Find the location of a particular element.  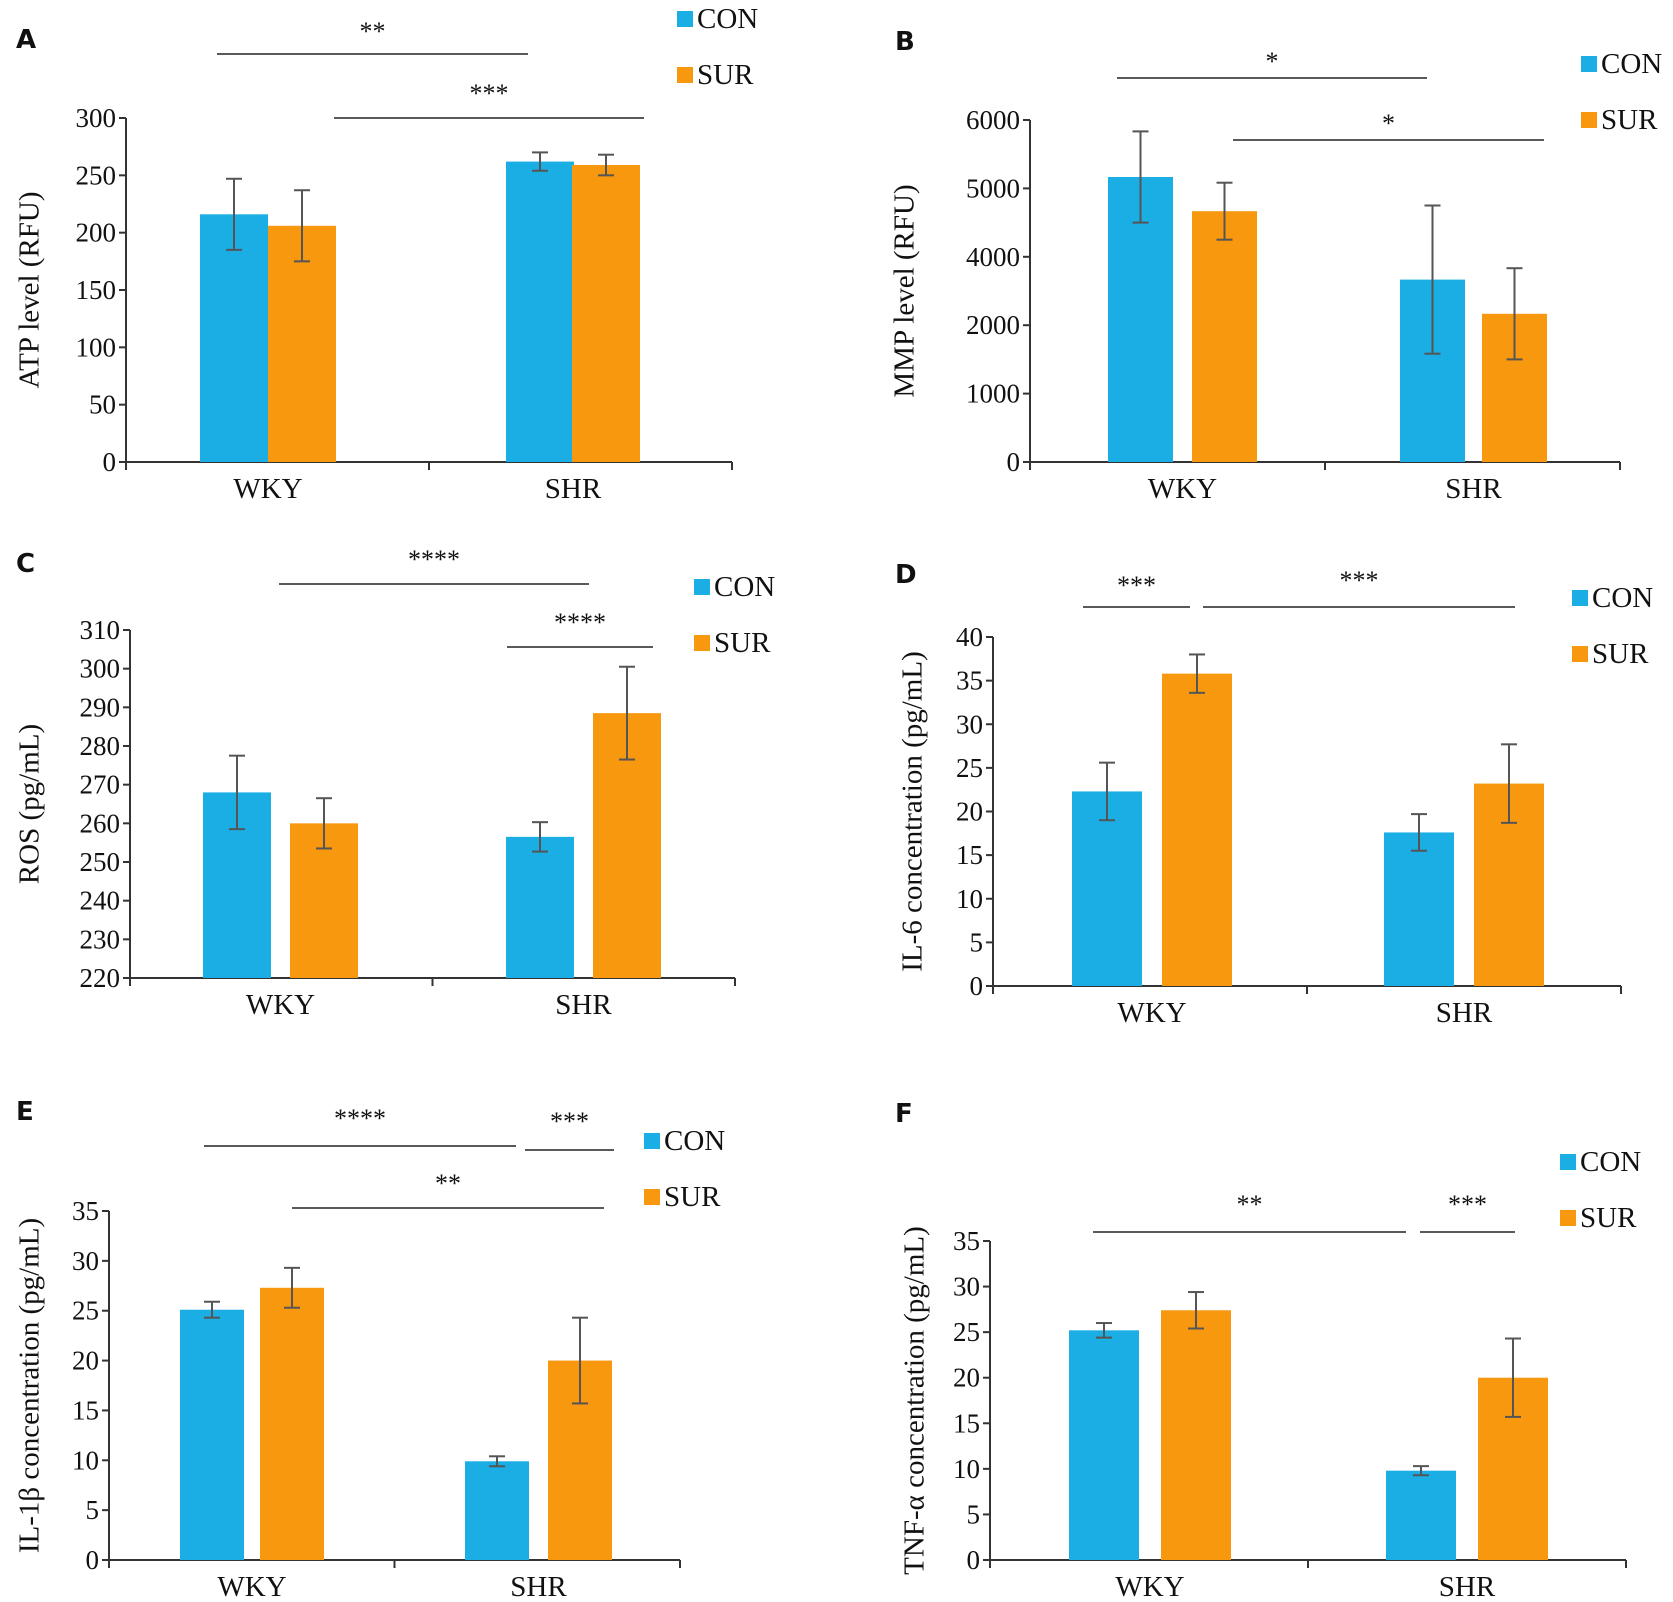

panel-letter: B is located at coordinates (905, 42).